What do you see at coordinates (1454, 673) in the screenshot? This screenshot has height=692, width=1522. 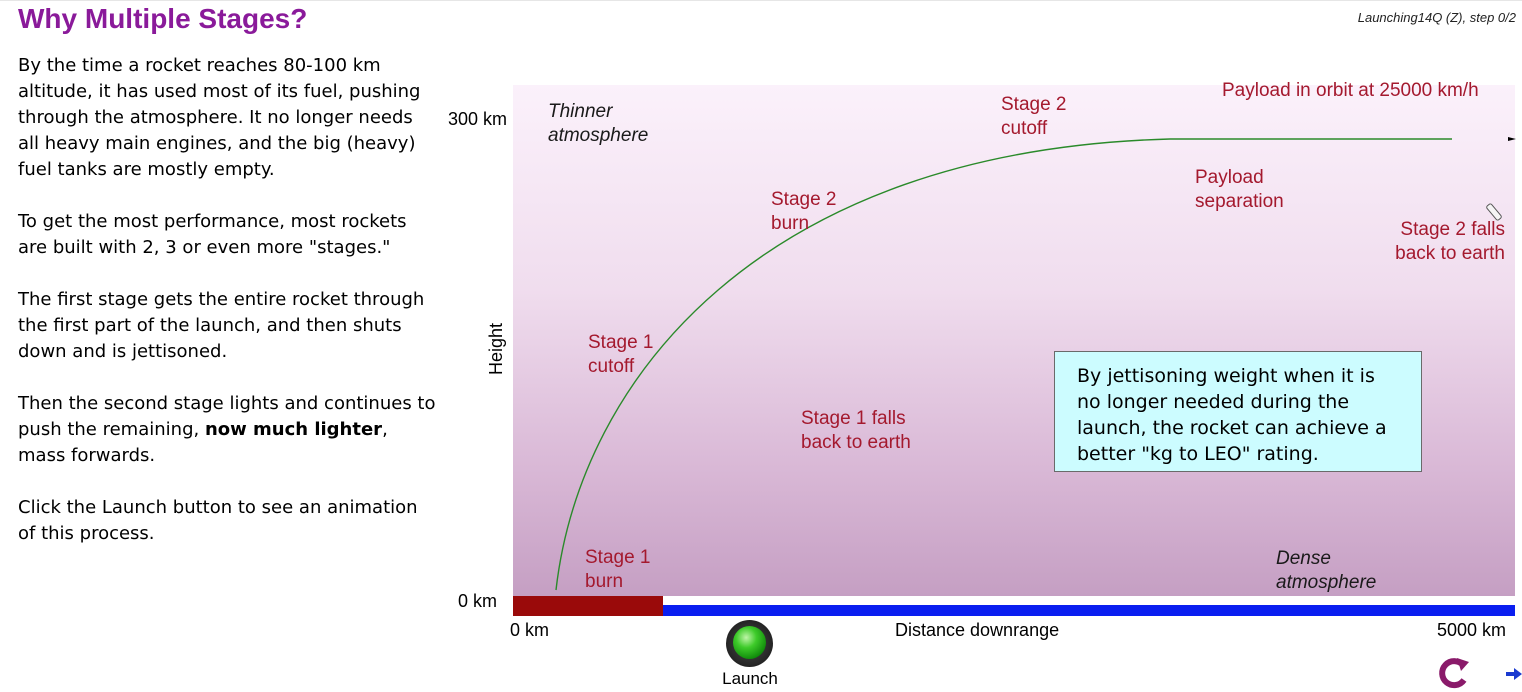 I see `reset-arrow-icon` at bounding box center [1454, 673].